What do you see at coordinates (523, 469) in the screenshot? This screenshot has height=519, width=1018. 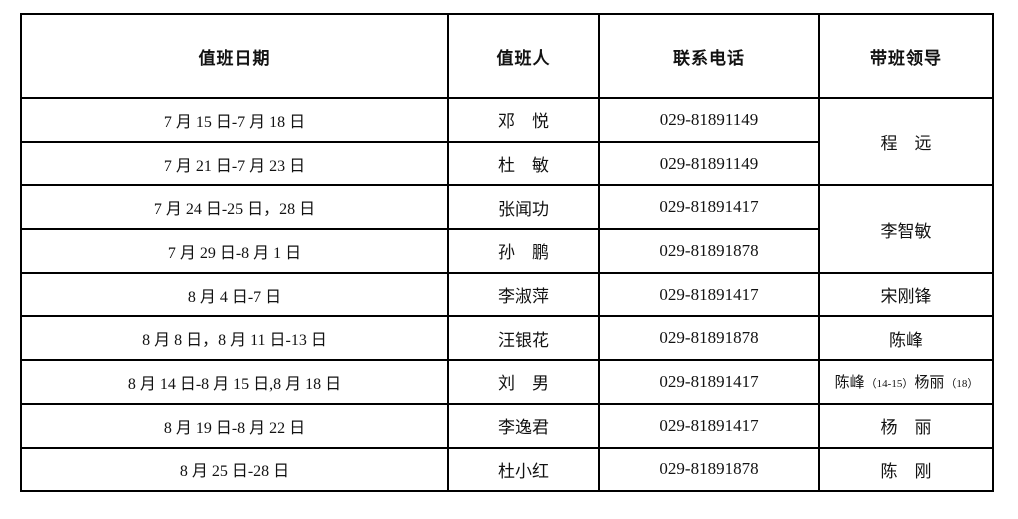 I see `person-cell: 杜小红` at bounding box center [523, 469].